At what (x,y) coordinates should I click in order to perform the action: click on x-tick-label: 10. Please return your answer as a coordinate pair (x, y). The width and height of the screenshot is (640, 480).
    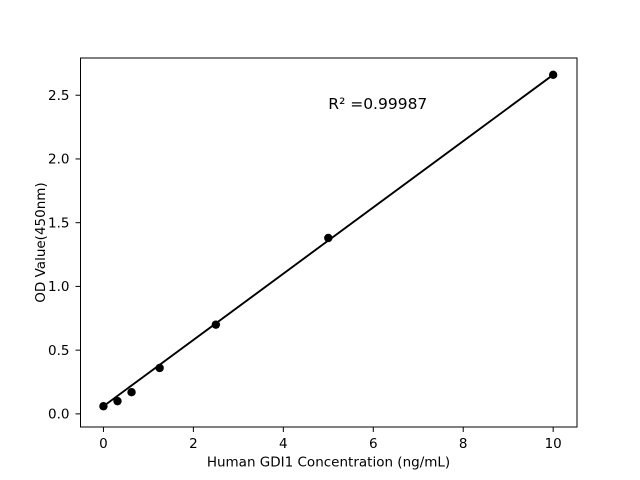
    Looking at the image, I should click on (553, 444).